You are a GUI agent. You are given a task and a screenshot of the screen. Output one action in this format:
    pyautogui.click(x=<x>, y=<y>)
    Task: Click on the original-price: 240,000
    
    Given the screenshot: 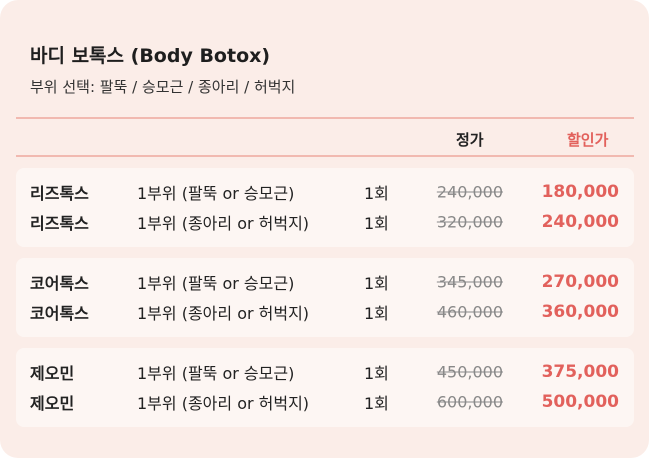 What is the action you would take?
    pyautogui.click(x=469, y=192)
    